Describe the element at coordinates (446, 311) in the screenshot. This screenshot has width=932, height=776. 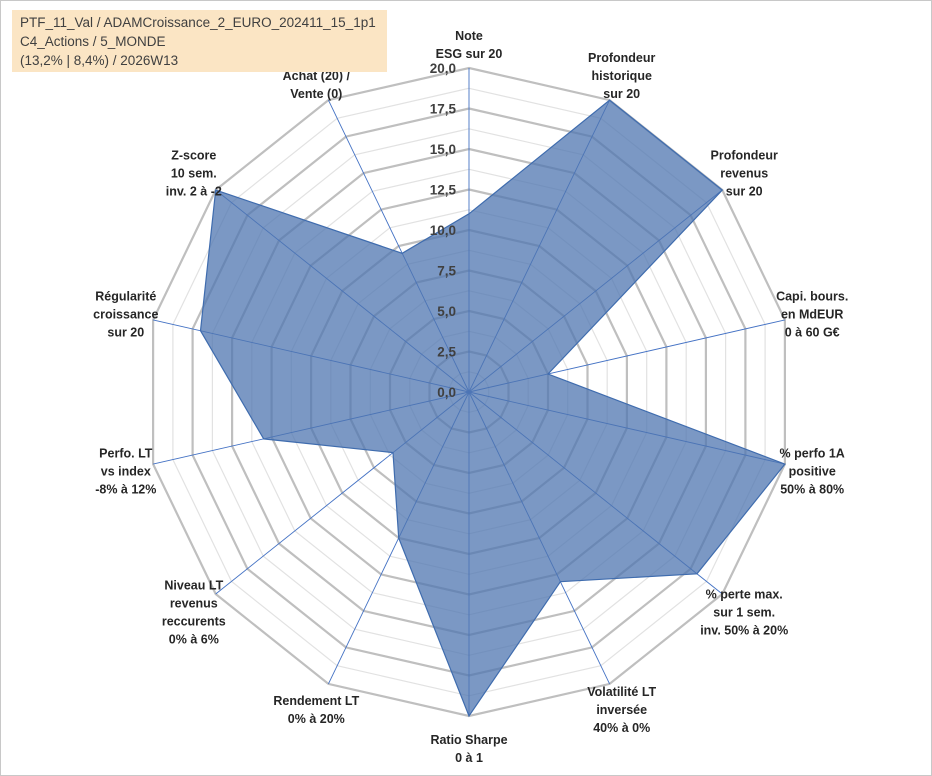
I see `radial-tick-label: 5,0` at that location.